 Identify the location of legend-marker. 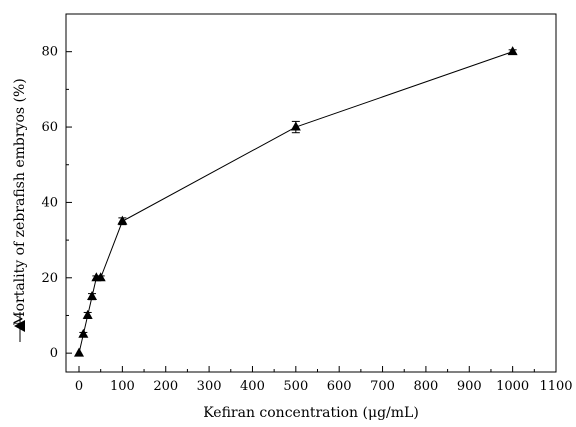
(19, 326).